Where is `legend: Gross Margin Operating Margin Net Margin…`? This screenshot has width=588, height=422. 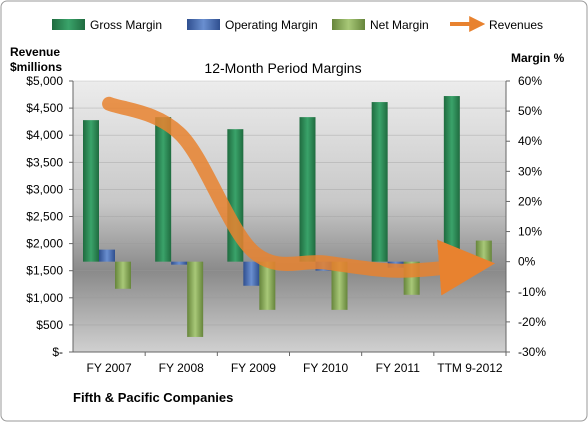
legend: Gross Margin Operating Margin Net Margin… is located at coordinates (297, 24).